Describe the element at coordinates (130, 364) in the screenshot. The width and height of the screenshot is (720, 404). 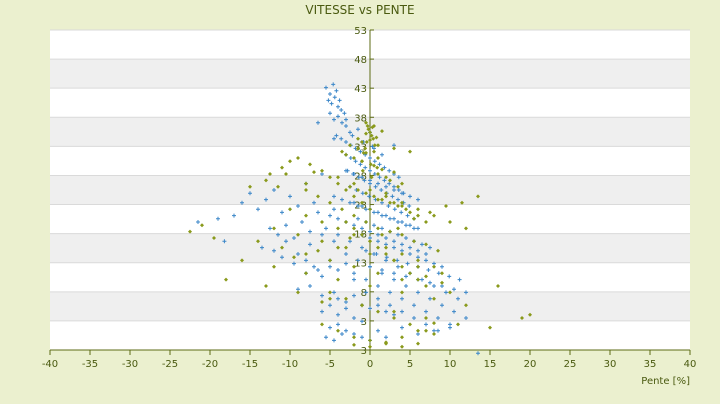
I see `x-tick-label: -30` at that location.